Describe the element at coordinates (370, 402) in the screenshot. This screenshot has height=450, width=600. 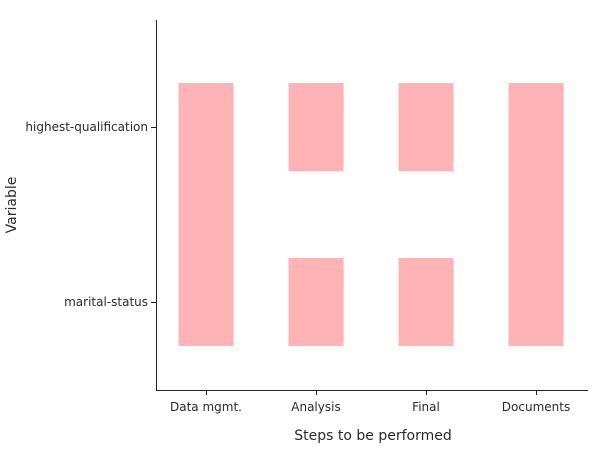
I see `x-ticks: Data mgmt. Analysis Final Documents` at that location.